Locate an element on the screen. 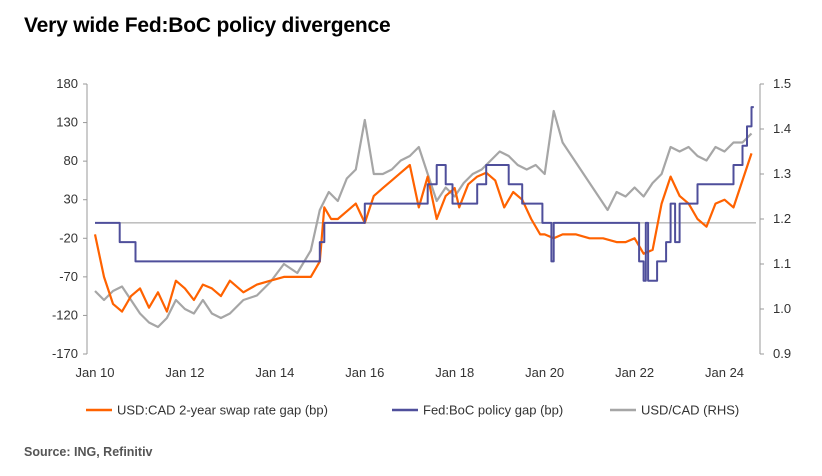  right-tick-label: 1.0 is located at coordinates (782, 308).